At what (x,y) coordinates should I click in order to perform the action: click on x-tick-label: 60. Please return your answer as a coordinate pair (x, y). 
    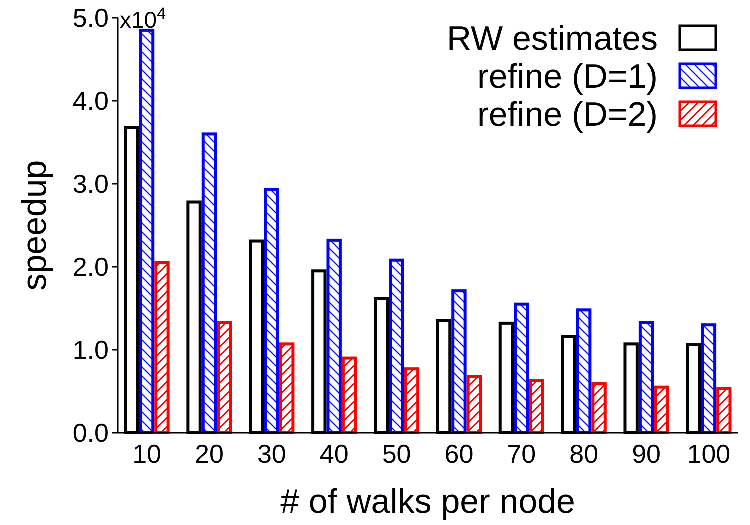
    Looking at the image, I should click on (459, 454).